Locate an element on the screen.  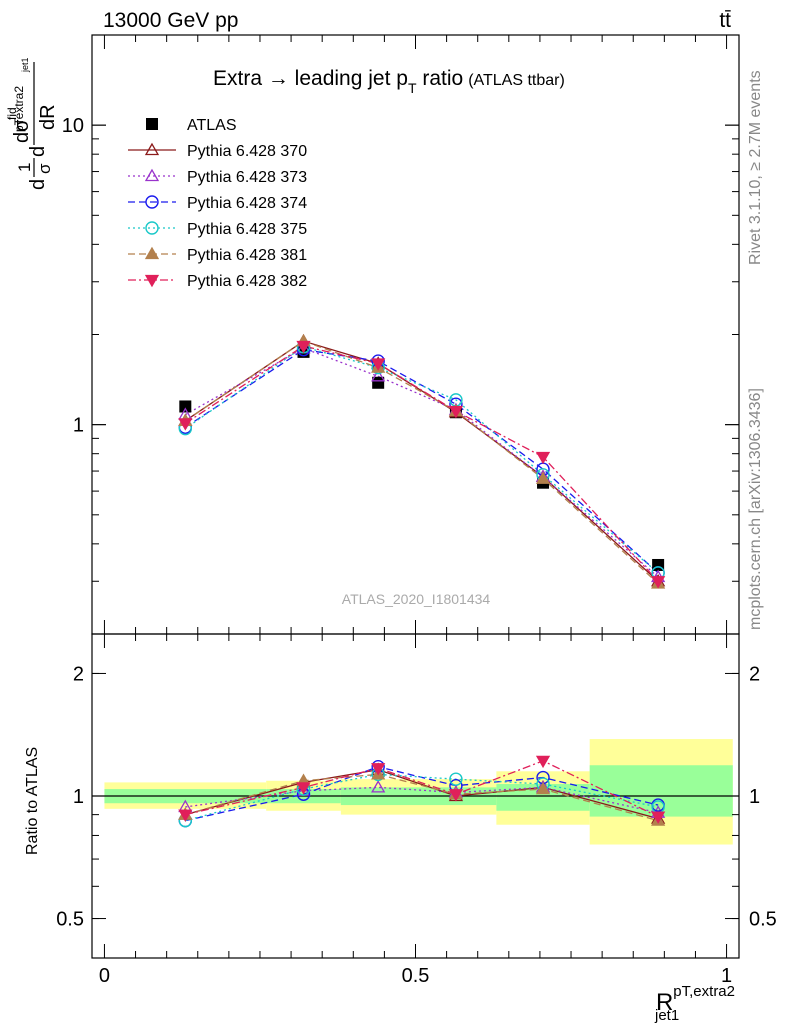
main-ytick-label: 10 is located at coordinates (73, 126).